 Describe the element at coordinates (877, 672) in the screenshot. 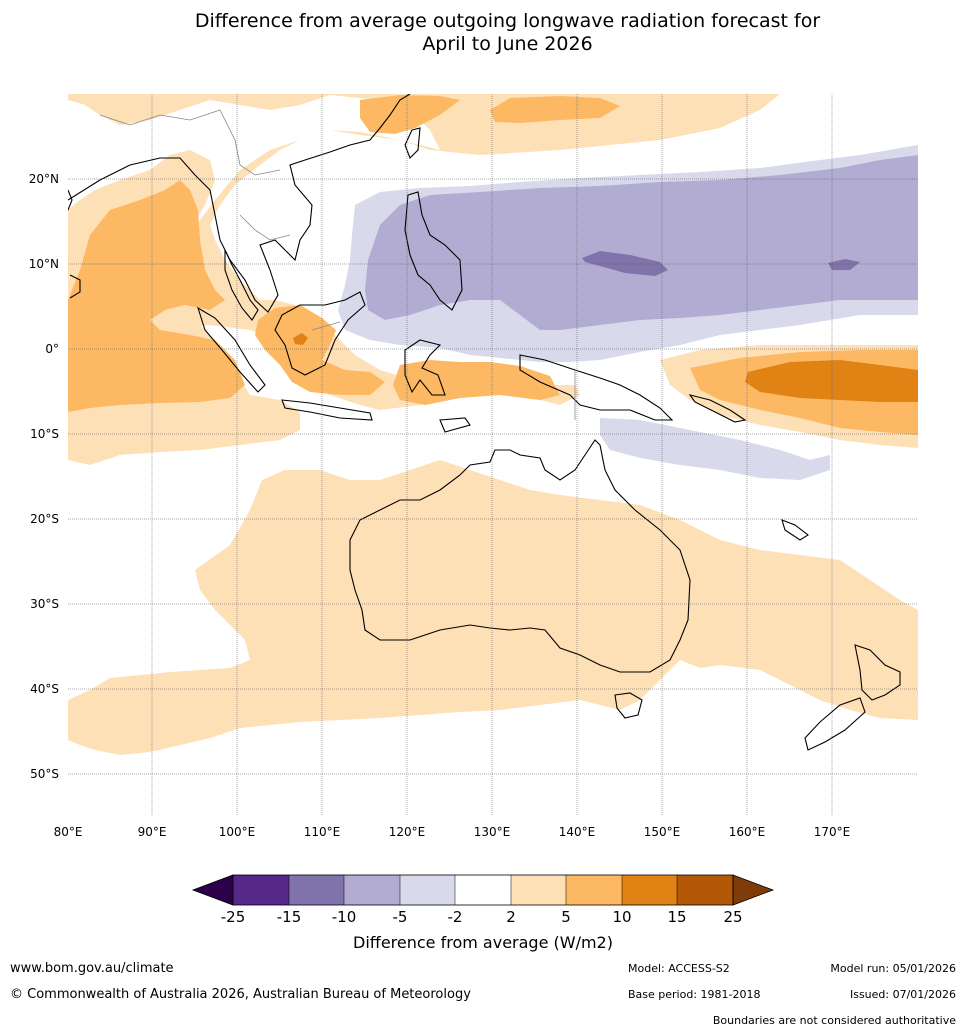

I see `new-zealand-north-coastline` at that location.